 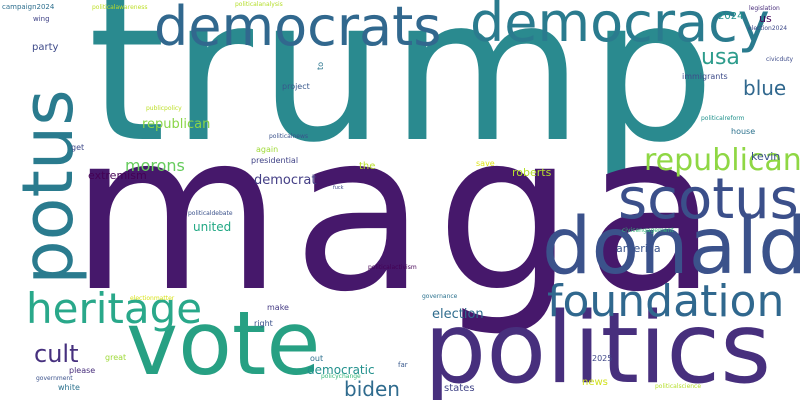 I want to click on word-party: party, so click(x=45, y=47).